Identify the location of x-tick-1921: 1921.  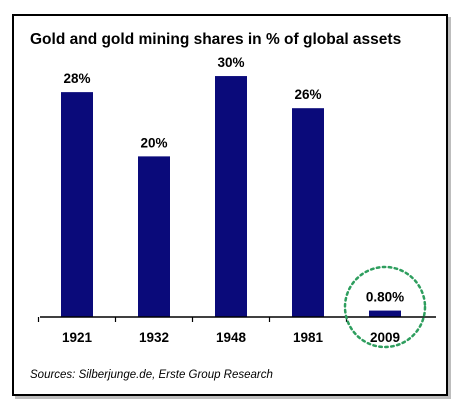
(77, 337).